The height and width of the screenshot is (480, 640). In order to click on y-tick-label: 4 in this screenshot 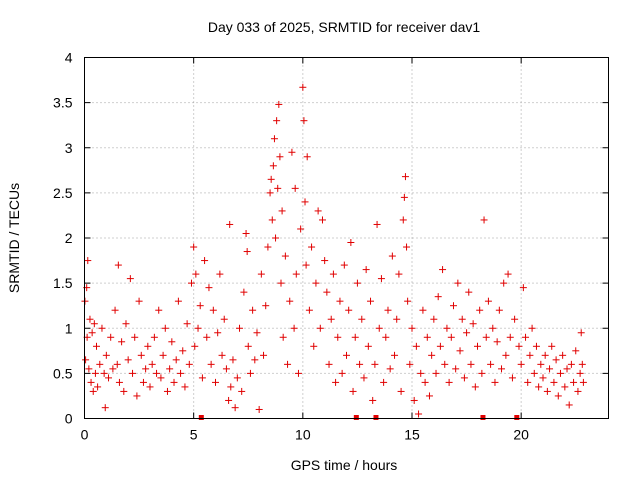, I will do `click(69, 58)`.